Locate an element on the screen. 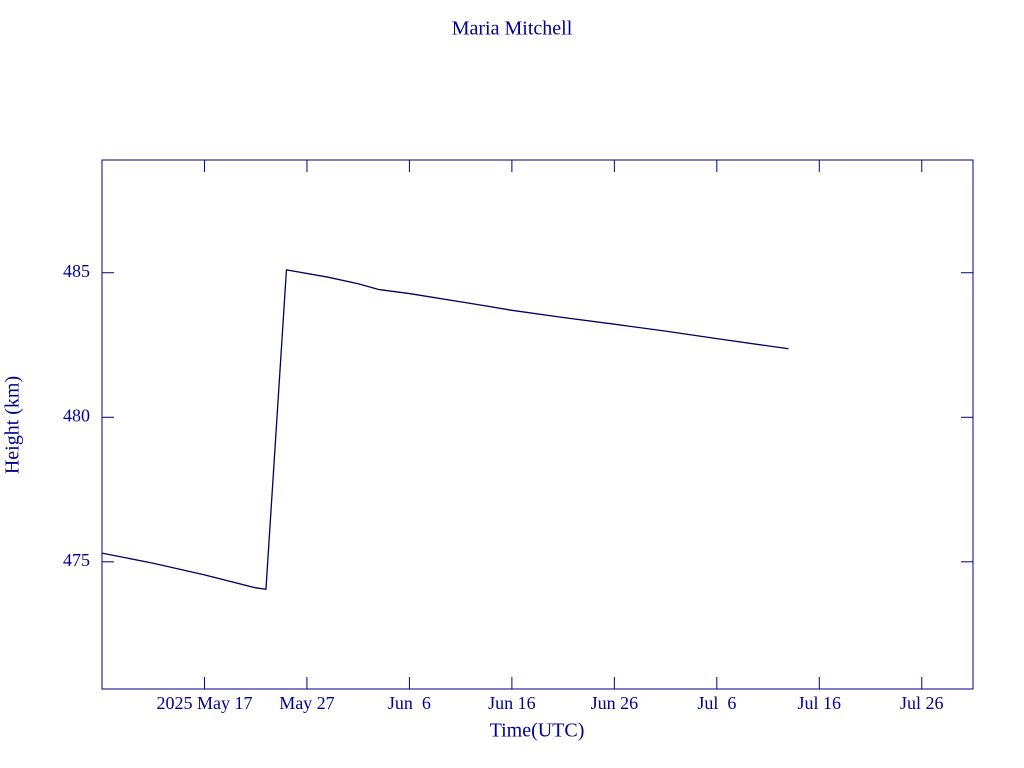 The width and height of the screenshot is (1024, 768). x-tick-label: Jun 26 is located at coordinates (615, 703).